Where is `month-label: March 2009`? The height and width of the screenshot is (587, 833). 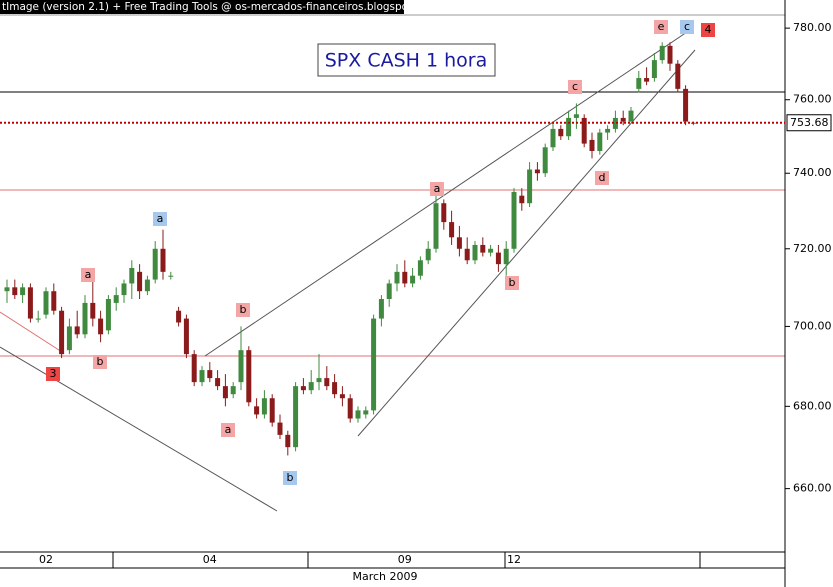
month-label: March 2009 is located at coordinates (384, 576).